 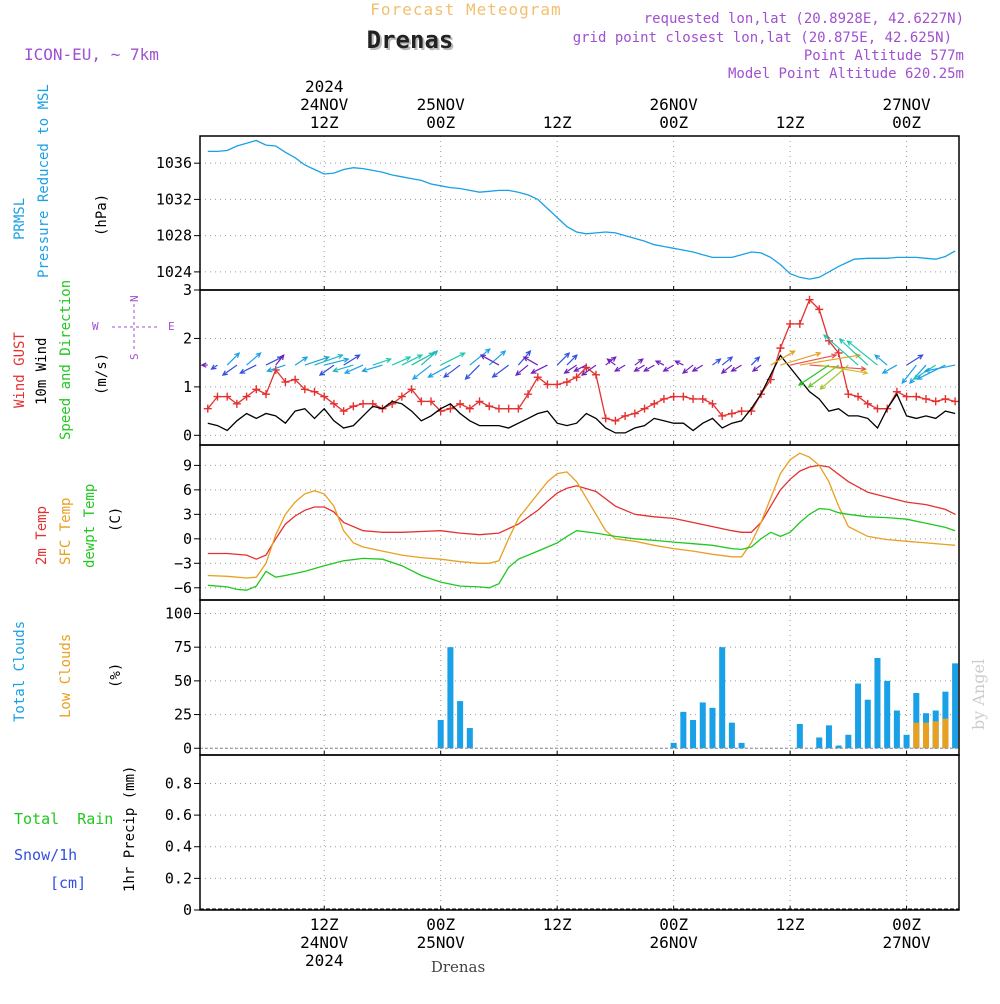 What do you see at coordinates (557, 924) in the screenshot?
I see `bottom-time-label: 12Z` at bounding box center [557, 924].